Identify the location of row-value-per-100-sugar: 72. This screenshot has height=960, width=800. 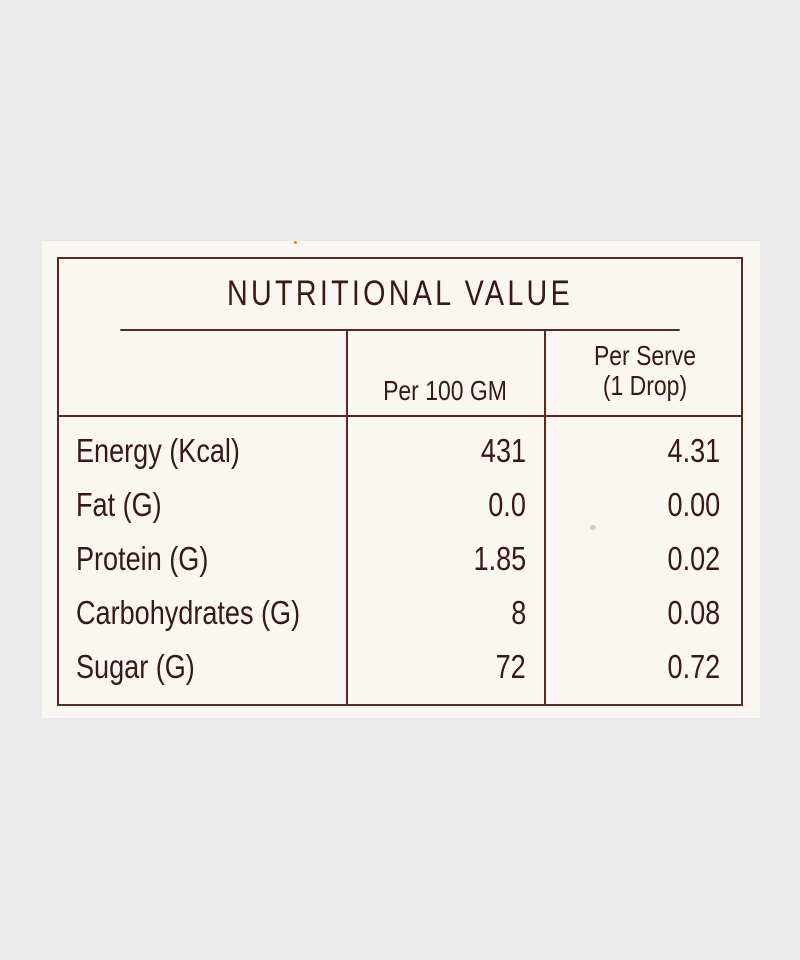
(510, 666).